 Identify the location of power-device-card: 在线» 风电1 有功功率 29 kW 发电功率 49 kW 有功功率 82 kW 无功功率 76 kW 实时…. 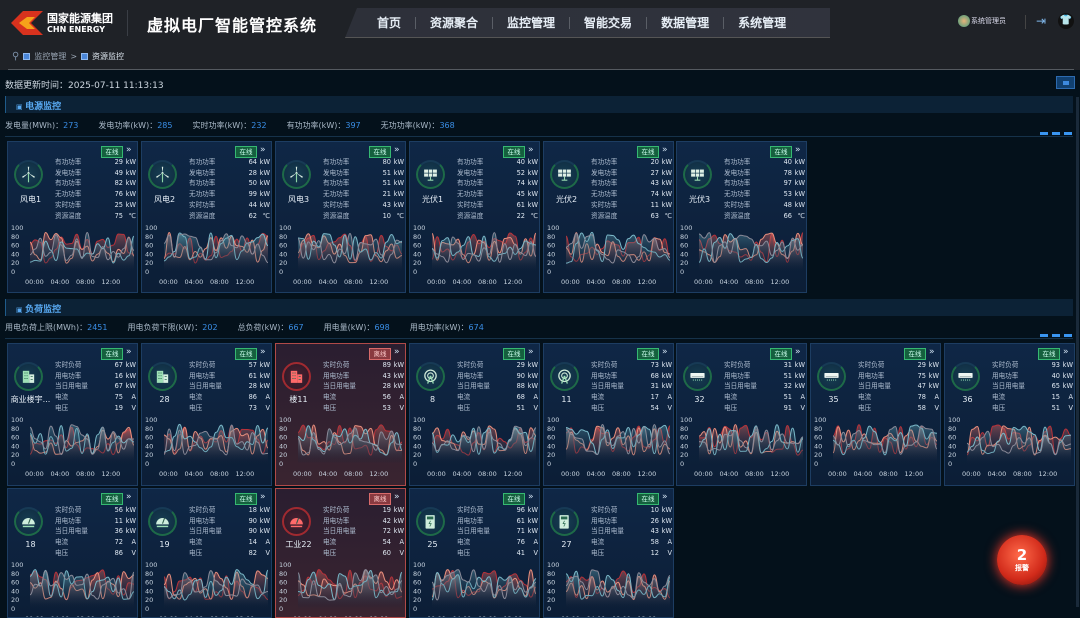
(72, 217).